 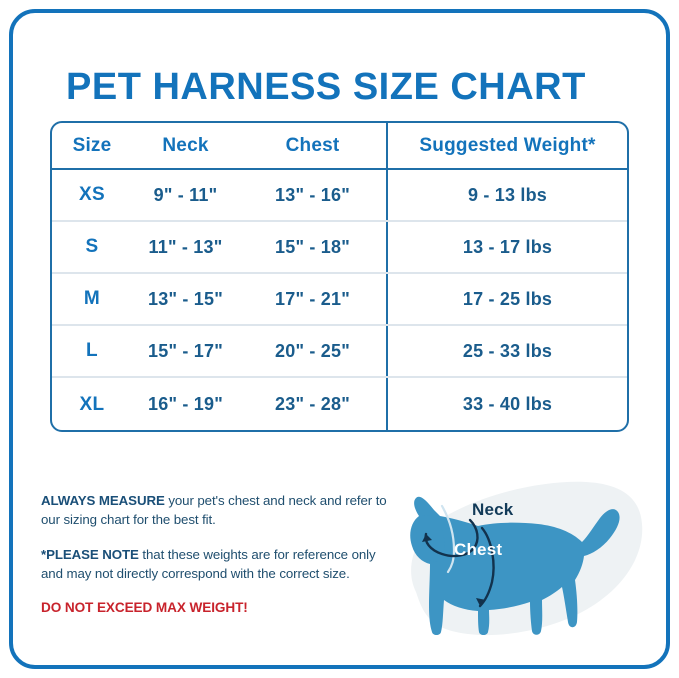 I want to click on value-weight: 17 - 25 lbs, so click(x=507, y=298).